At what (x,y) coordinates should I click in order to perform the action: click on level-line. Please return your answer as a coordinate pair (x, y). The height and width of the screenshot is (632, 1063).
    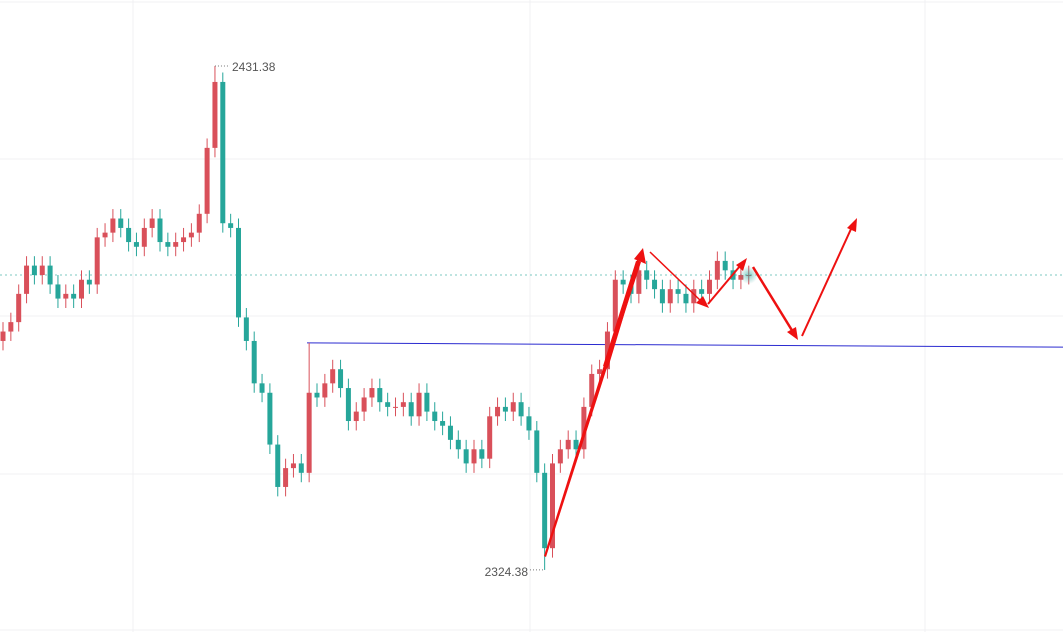
    Looking at the image, I should click on (684, 345).